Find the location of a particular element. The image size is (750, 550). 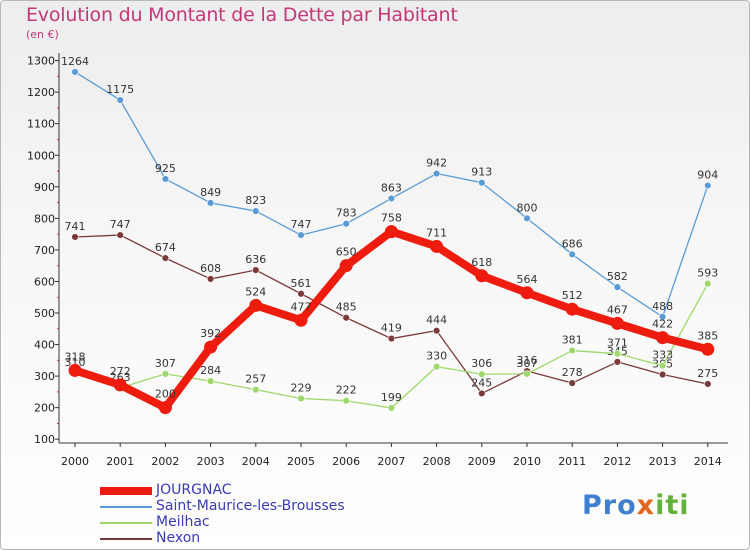

data-label-saint-maurice-les-brousses: 863 is located at coordinates (391, 187).